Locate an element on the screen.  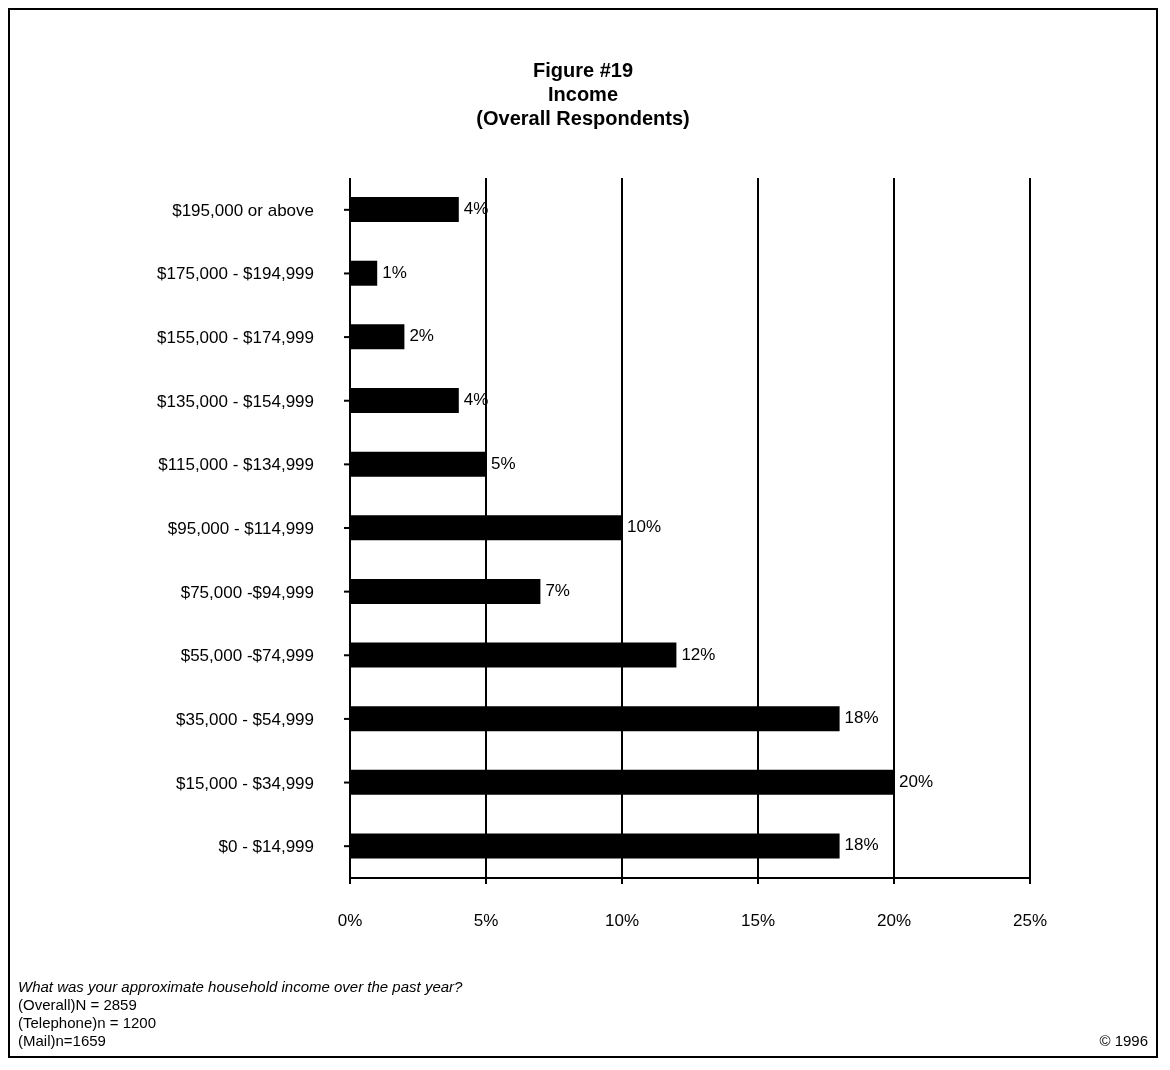
data-label: 2% is located at coordinates (421, 336).